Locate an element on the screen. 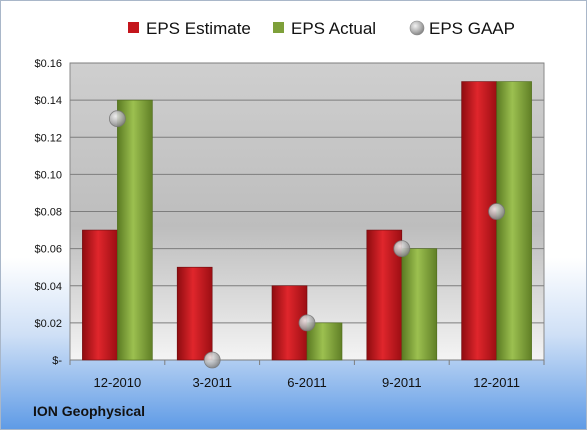 This screenshot has height=430, width=587. y-tick-label: $- is located at coordinates (57, 361).